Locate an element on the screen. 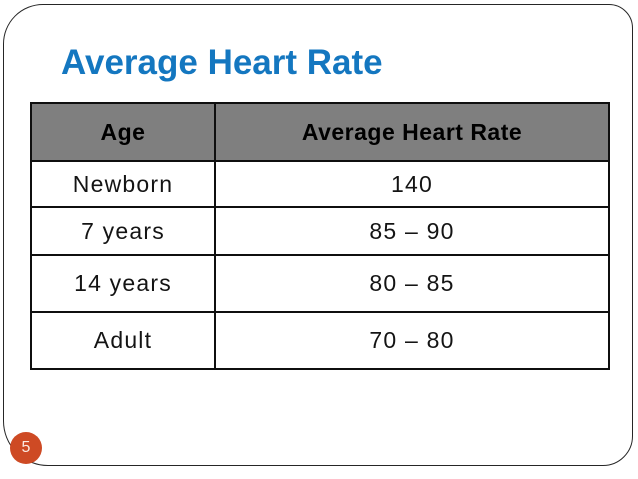 The image size is (638, 479). table-row: Newborn 140 is located at coordinates (320, 184).